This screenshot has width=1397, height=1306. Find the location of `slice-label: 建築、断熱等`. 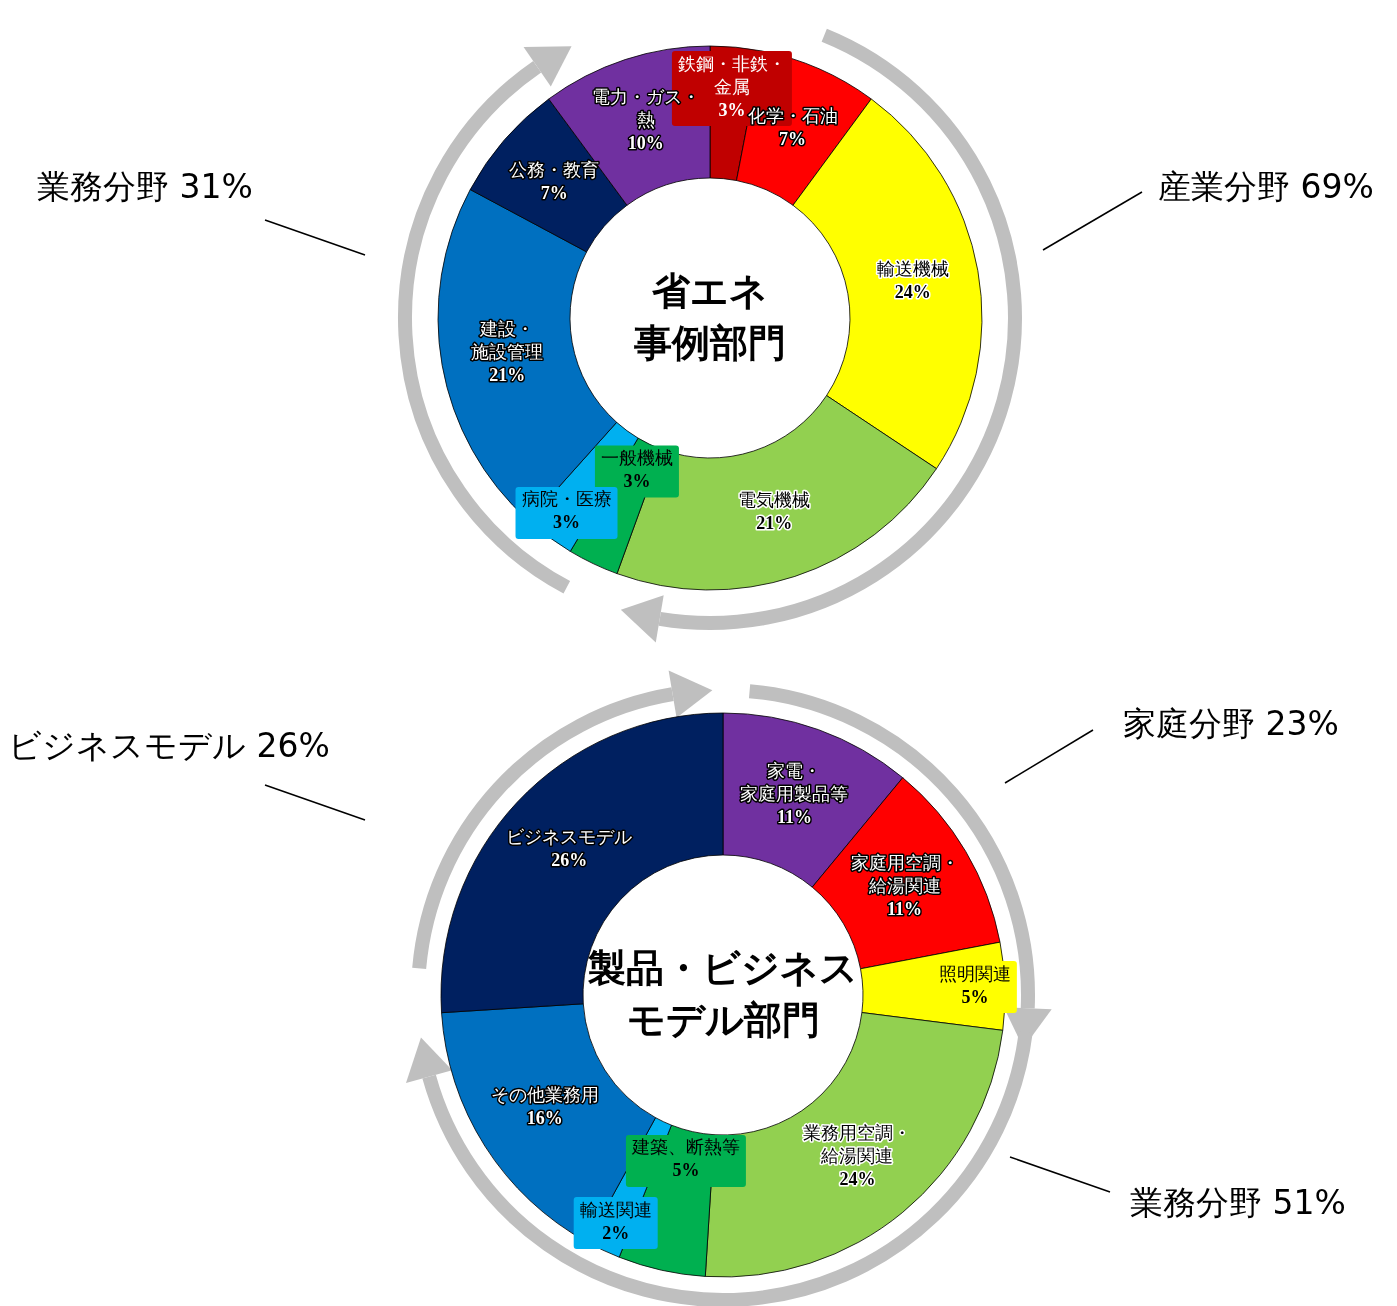

slice-label: 建築、断熱等 is located at coordinates (685, 1147).